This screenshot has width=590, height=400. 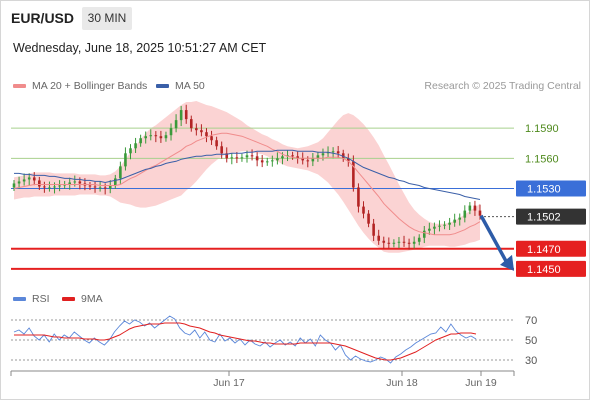 What do you see at coordinates (180, 86) in the screenshot?
I see `legend-ma50: MA 50` at bounding box center [180, 86].